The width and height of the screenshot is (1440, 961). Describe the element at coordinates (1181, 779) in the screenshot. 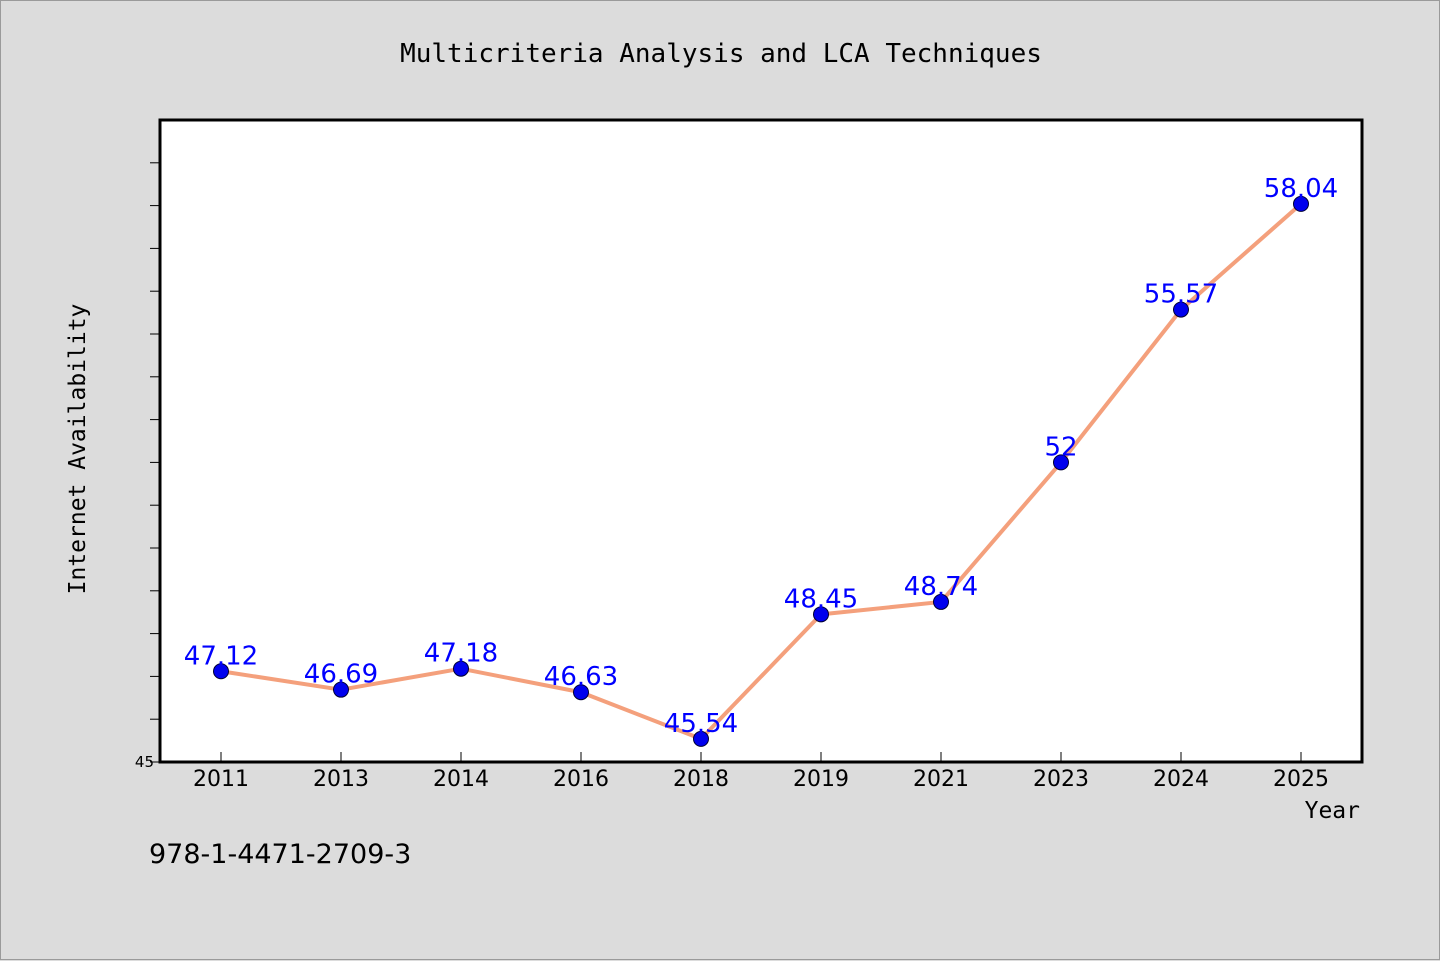

I see `x-tick-label: 2024` at that location.